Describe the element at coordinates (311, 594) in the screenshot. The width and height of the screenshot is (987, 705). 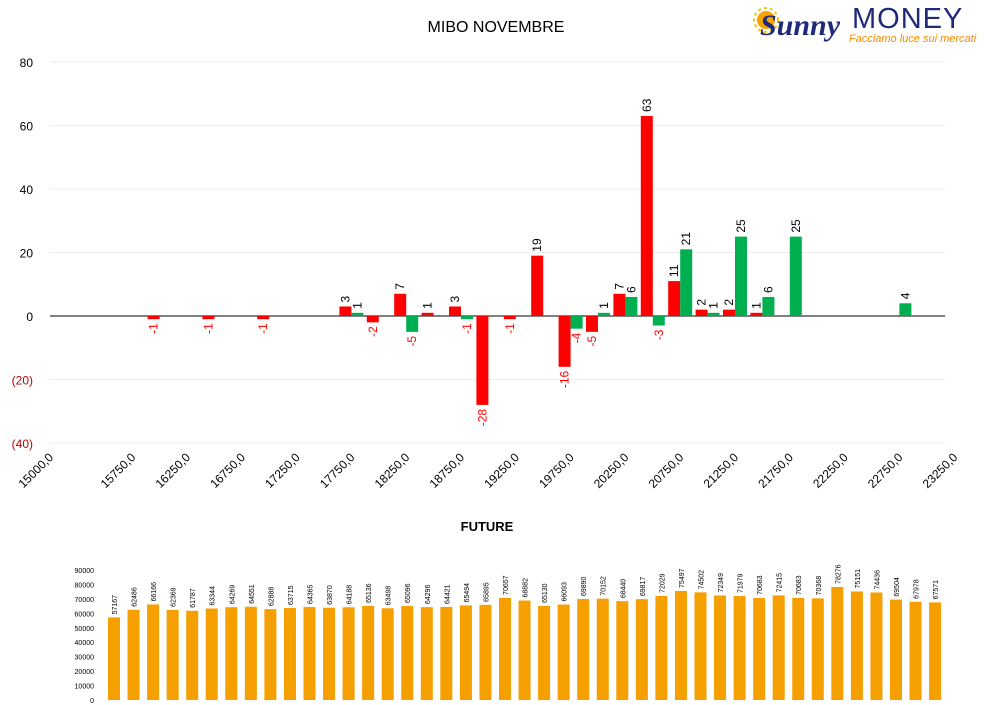
I see `future-value-label: 64365` at that location.